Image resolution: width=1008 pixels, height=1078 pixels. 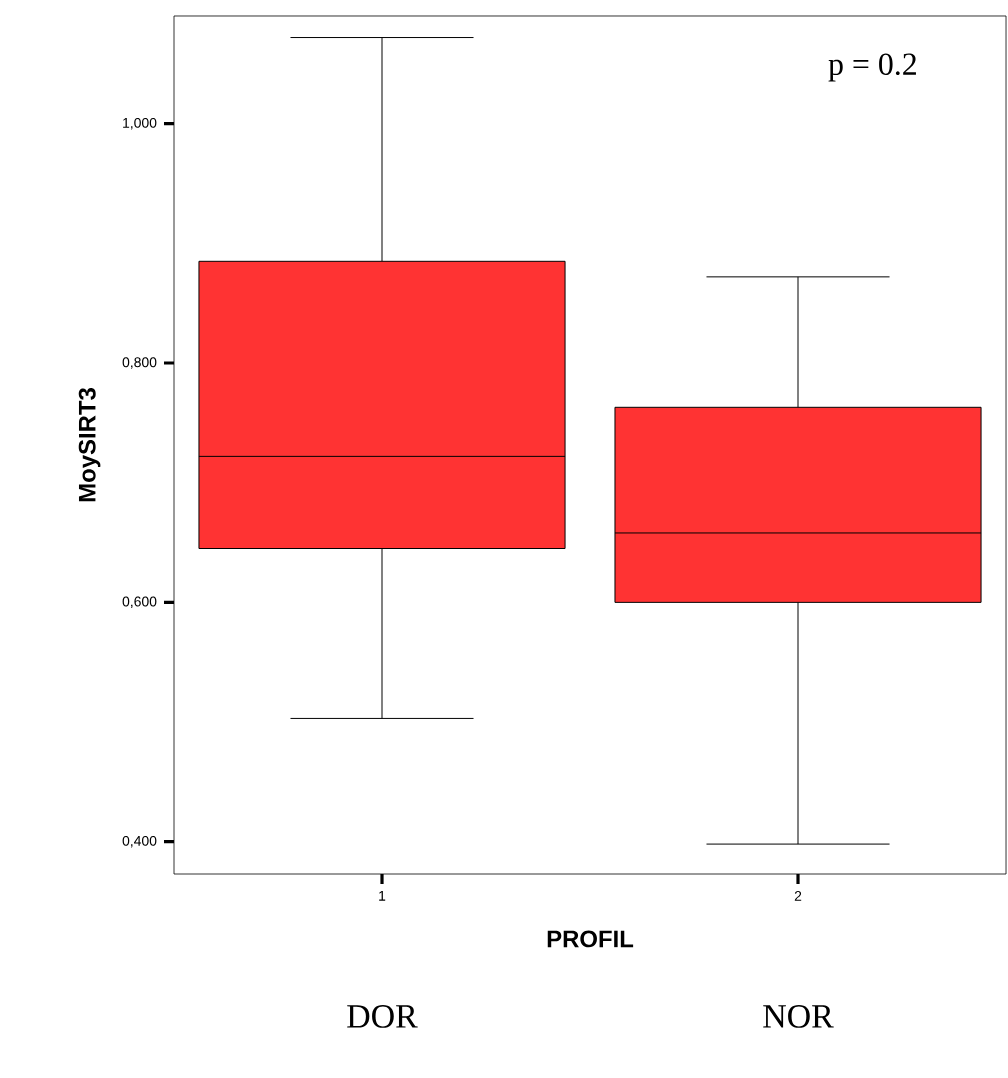 What do you see at coordinates (89, 445) in the screenshot?
I see `y-axis-title: MoySIRT3` at bounding box center [89, 445].